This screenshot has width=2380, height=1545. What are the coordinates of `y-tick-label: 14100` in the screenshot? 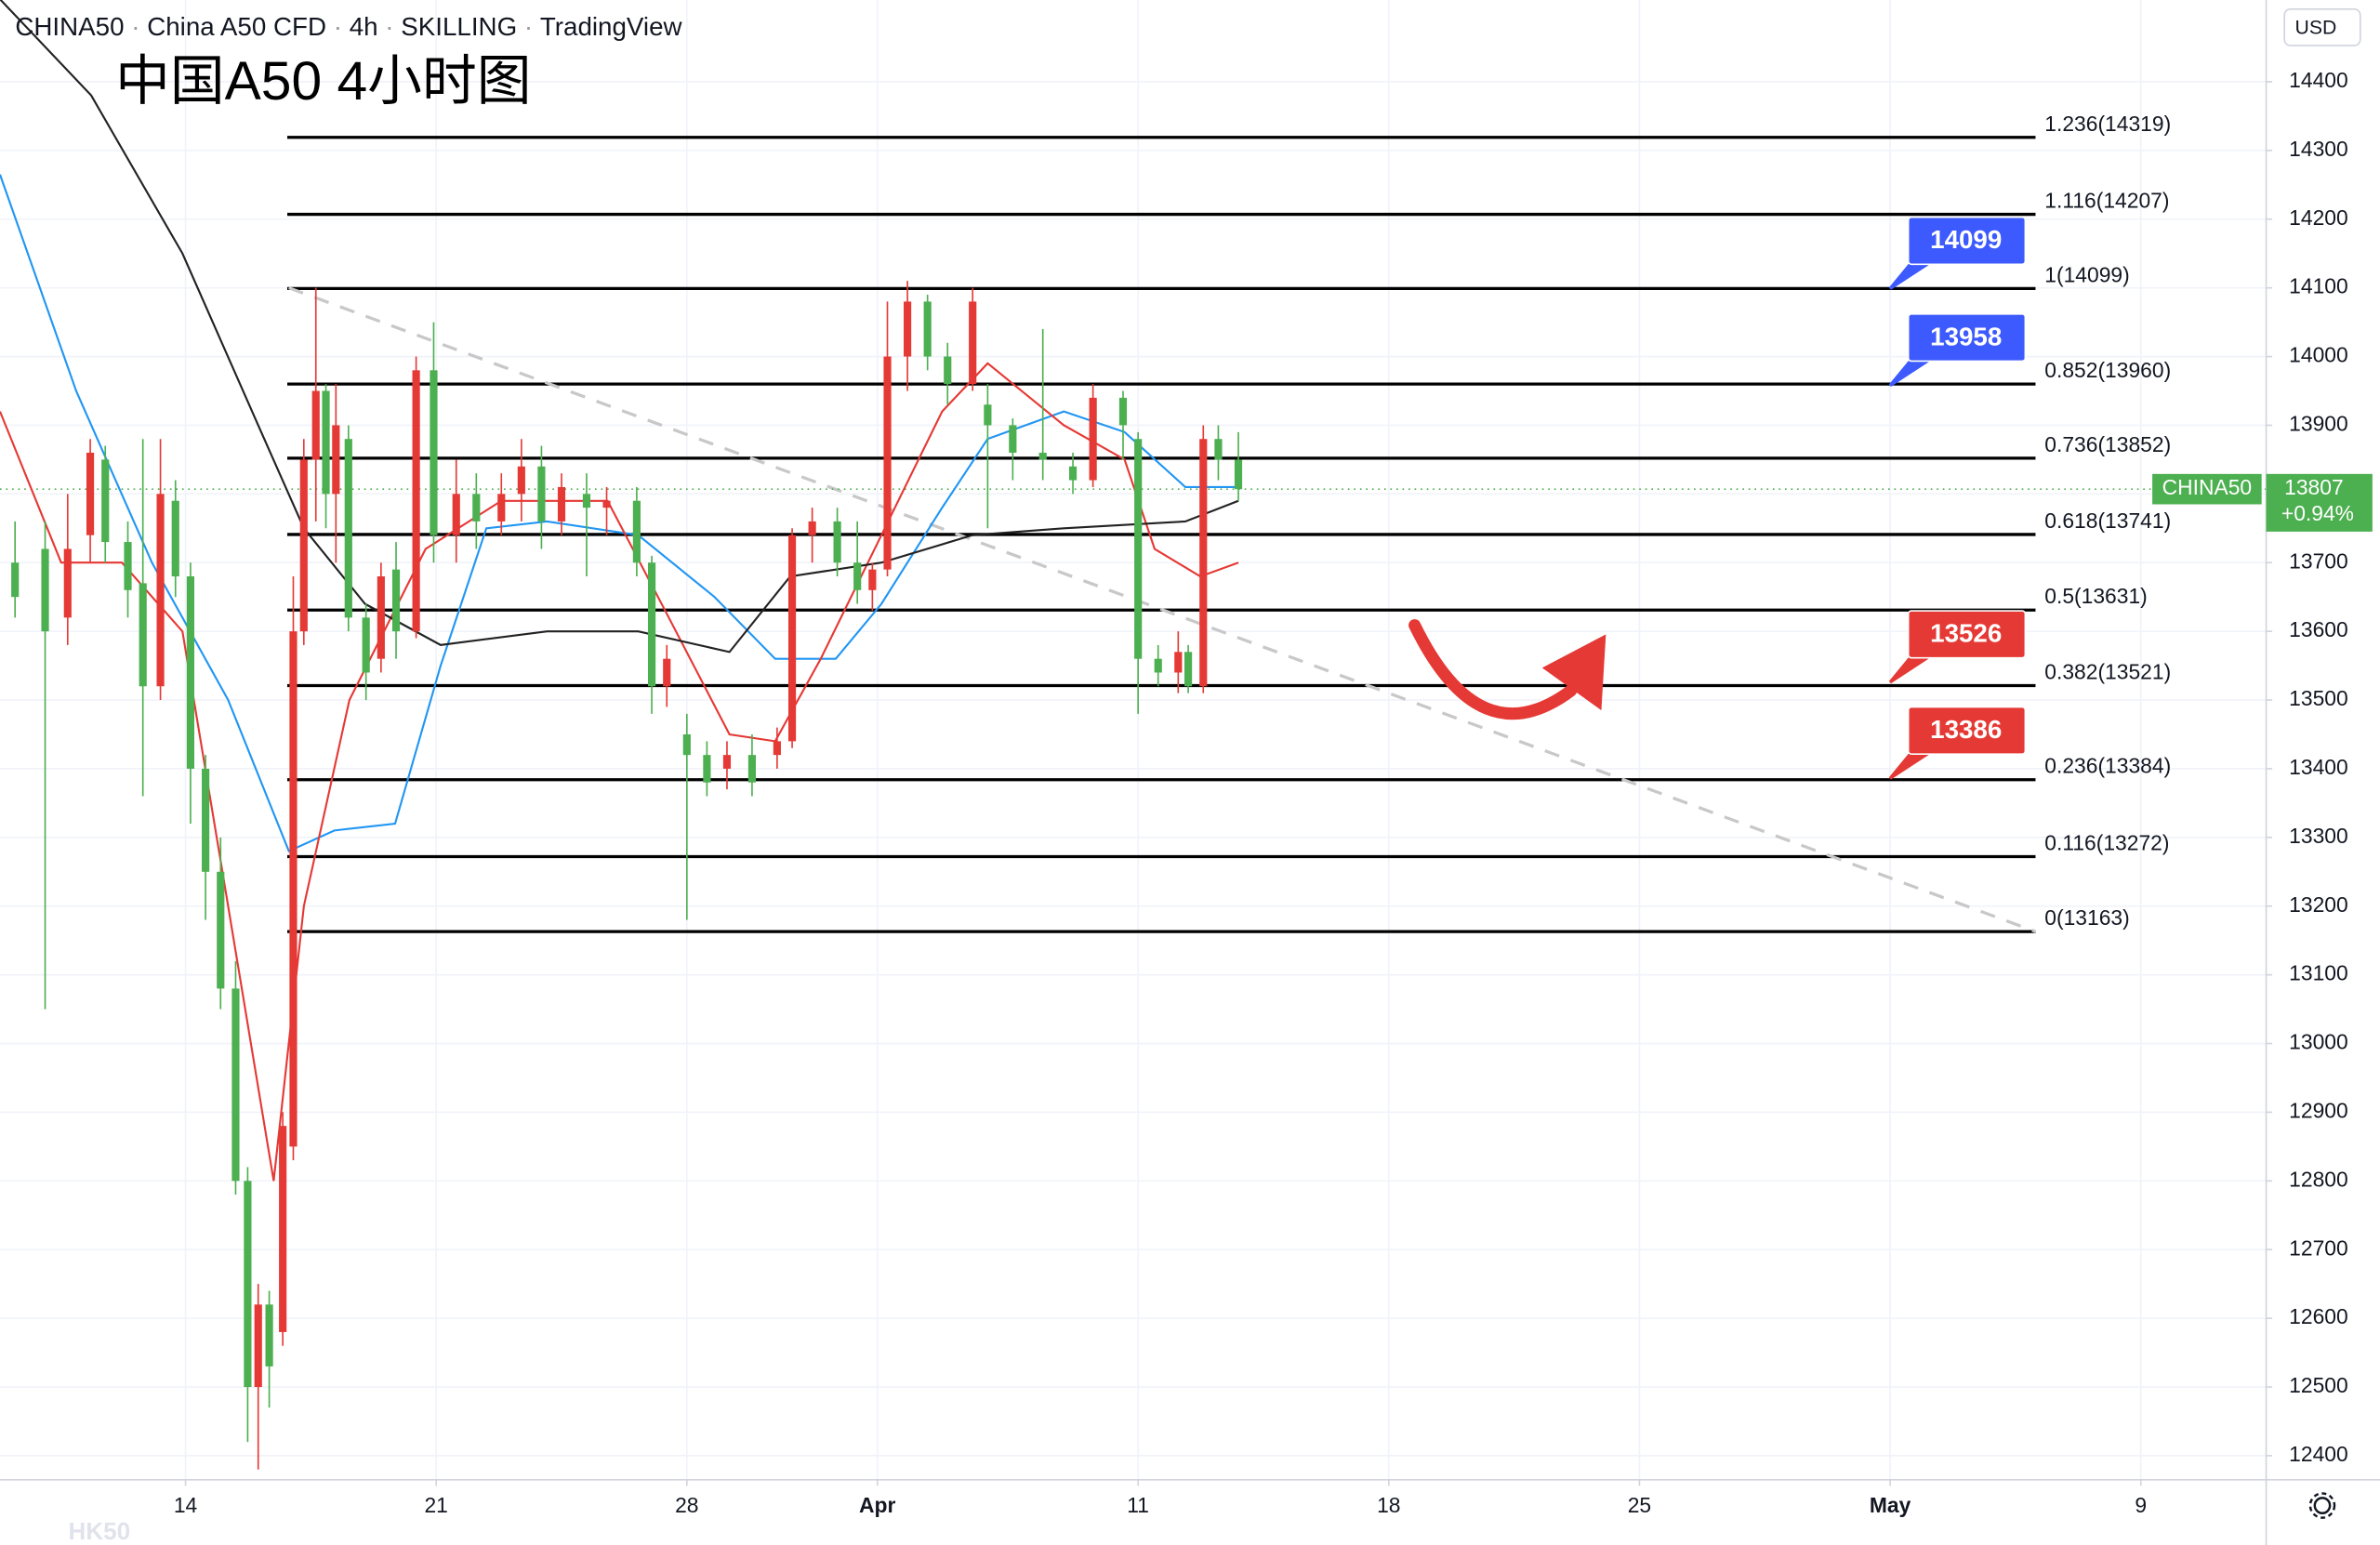 It's located at (2318, 286).